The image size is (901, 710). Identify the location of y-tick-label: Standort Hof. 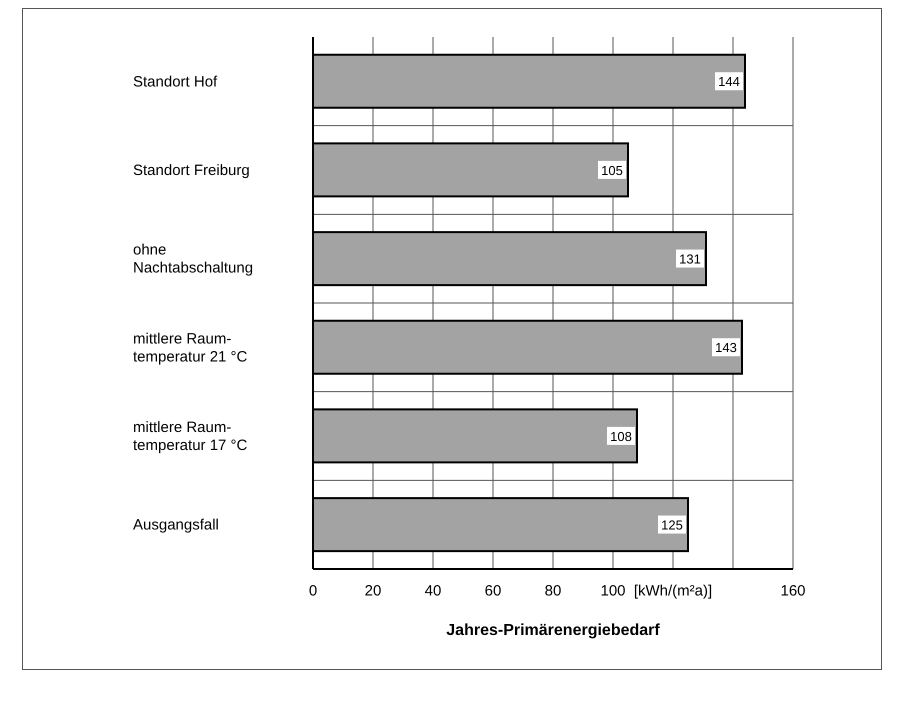
(175, 81).